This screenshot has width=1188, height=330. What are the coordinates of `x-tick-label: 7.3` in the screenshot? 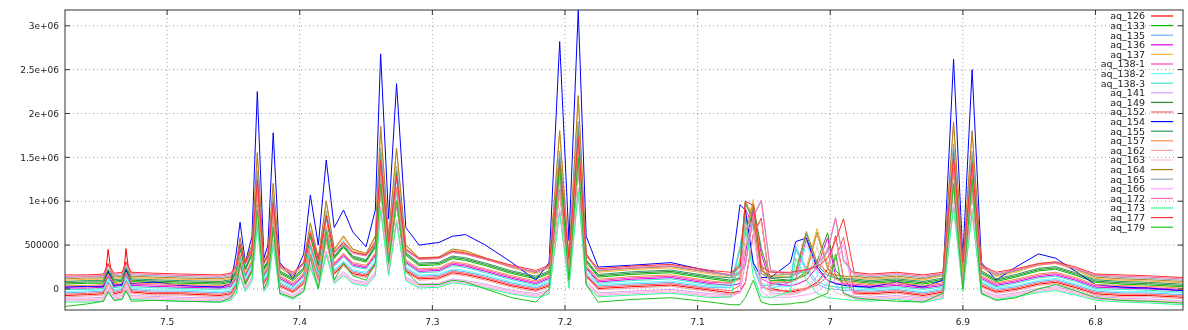 It's located at (432, 322).